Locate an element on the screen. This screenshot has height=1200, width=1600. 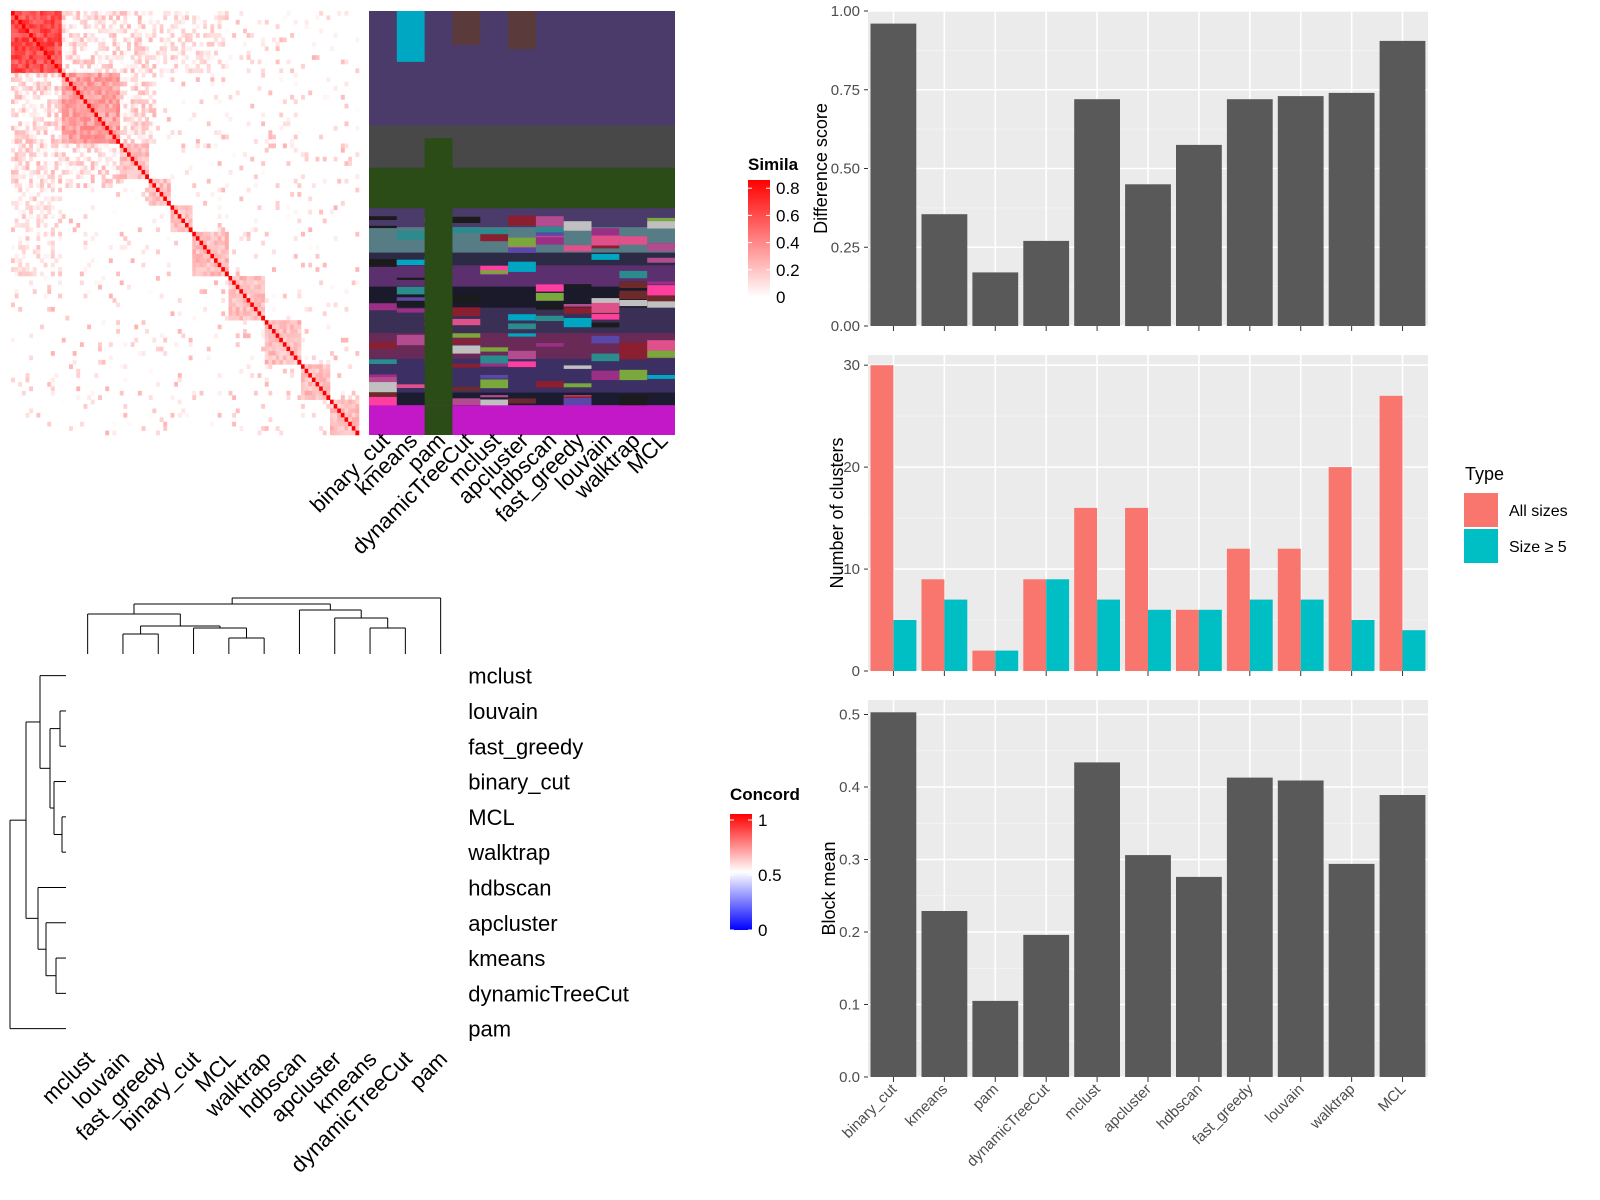
bar is located at coordinates (1199, 976).